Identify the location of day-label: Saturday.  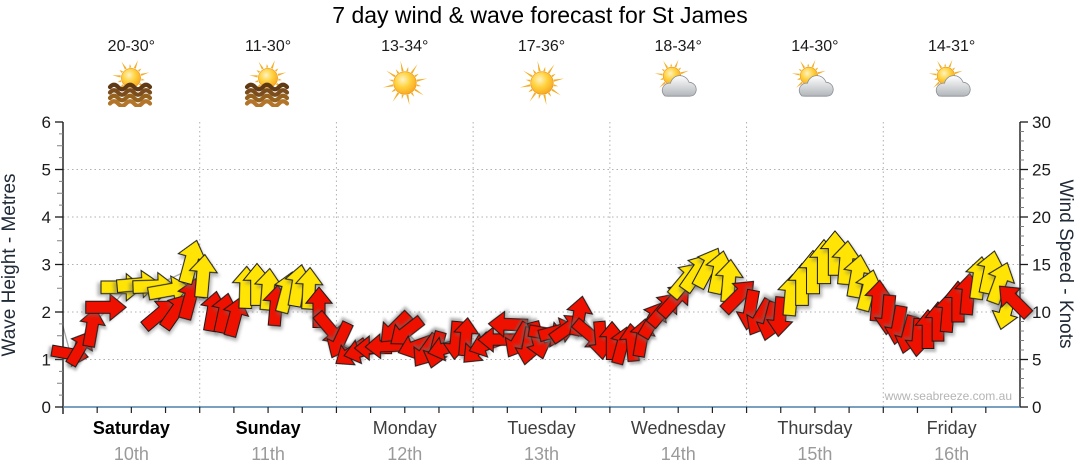
(131, 428).